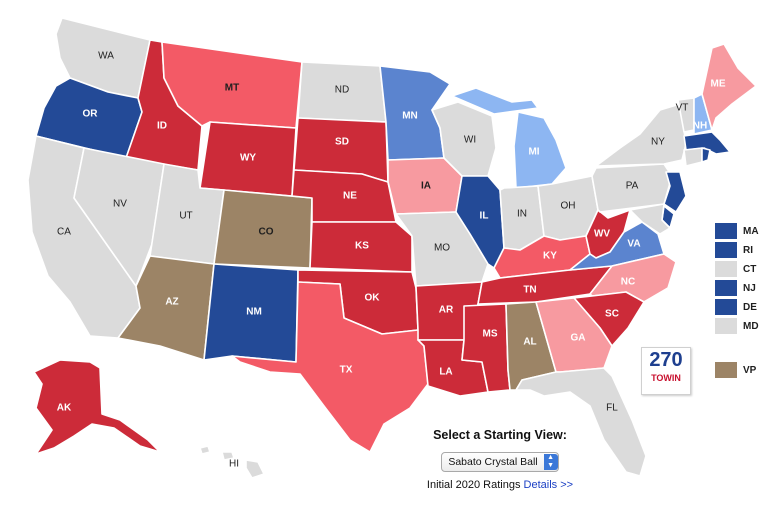 The image size is (784, 510). I want to click on label-tx: TX, so click(346, 370).